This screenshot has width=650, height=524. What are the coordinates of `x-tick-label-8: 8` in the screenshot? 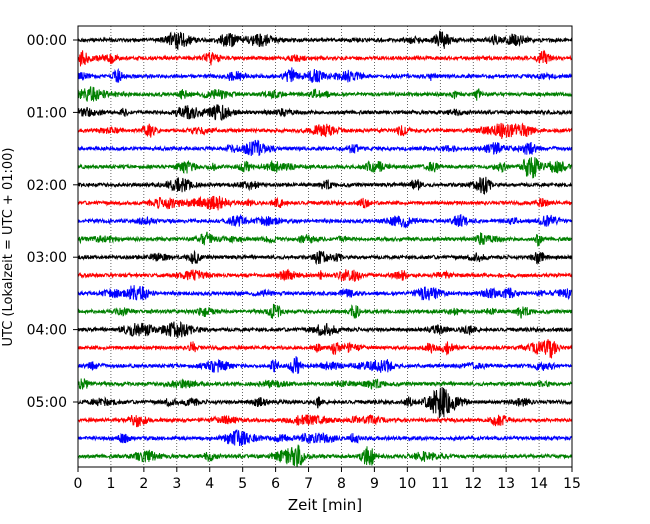 It's located at (341, 484).